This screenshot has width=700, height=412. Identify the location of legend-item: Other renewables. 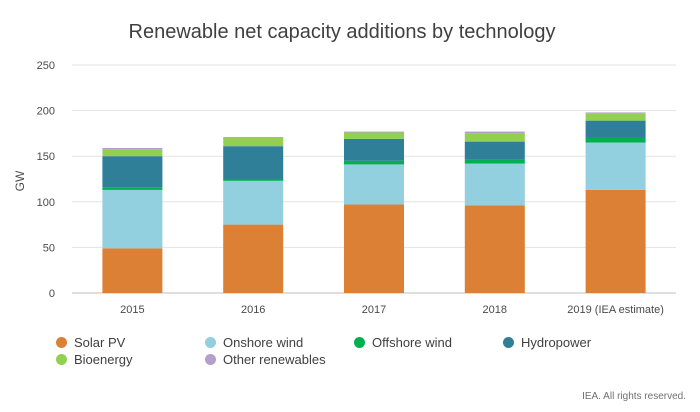
(265, 359).